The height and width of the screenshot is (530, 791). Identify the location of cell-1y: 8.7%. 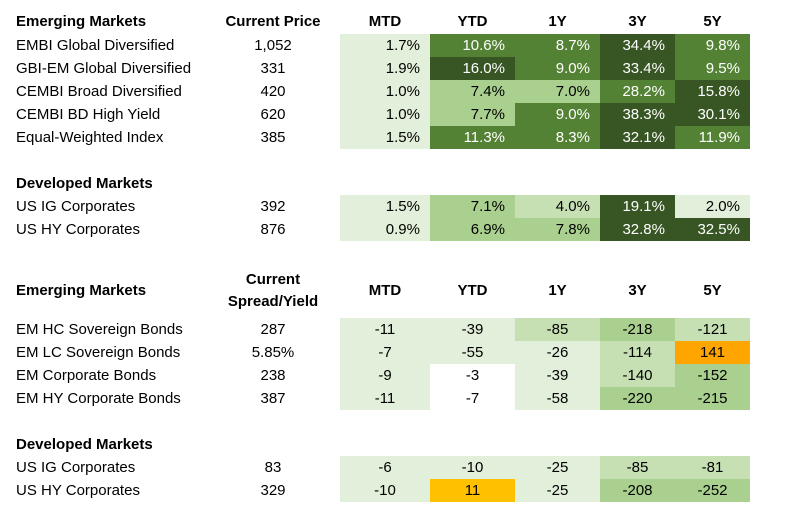
(557, 45).